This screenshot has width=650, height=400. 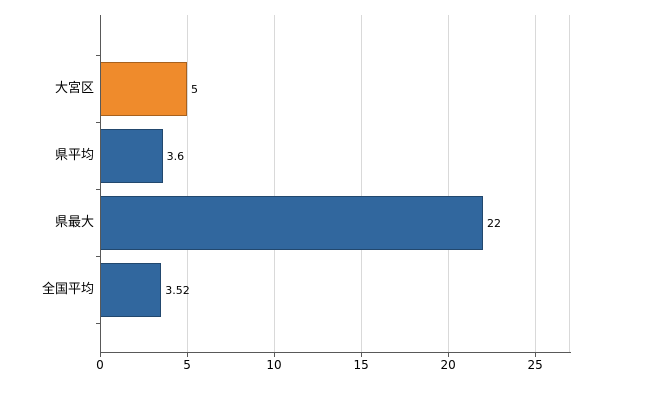 I want to click on bar-value-label: 22, so click(x=493, y=223).